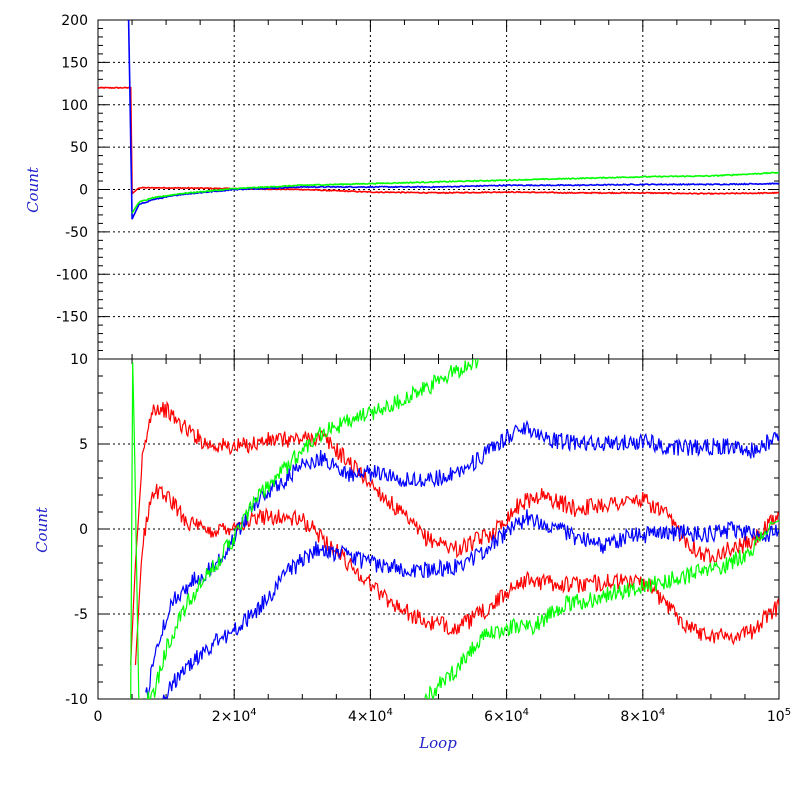  I want to click on y-tick-label: 200, so click(74, 21).